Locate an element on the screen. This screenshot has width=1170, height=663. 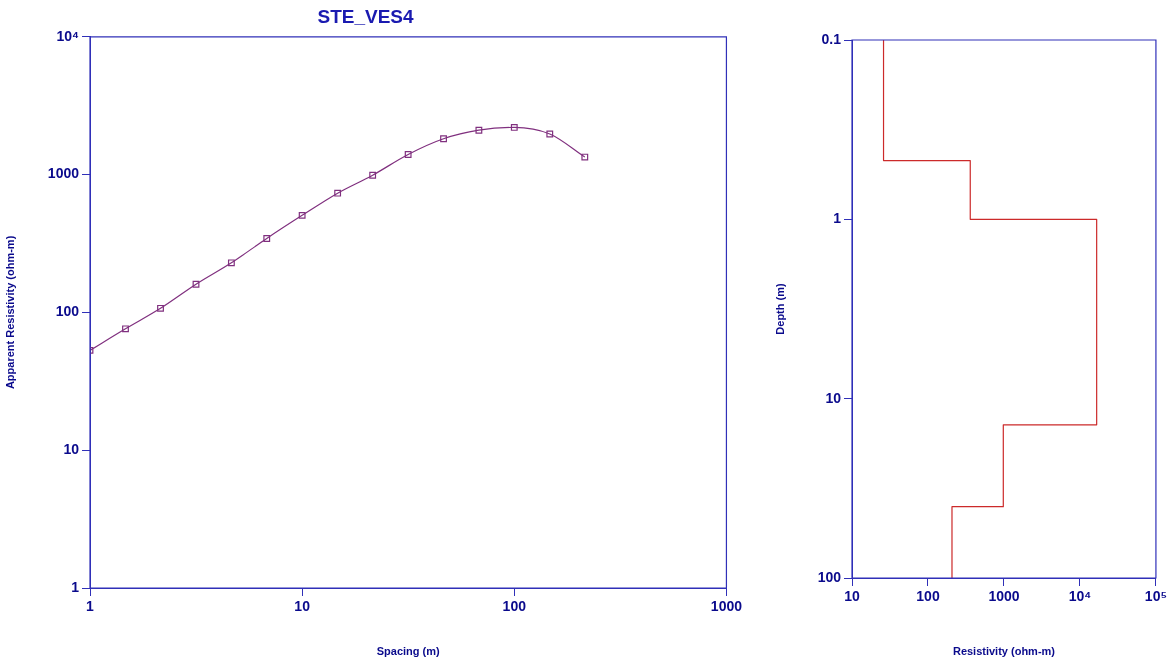
x-tick-label: 10⁴ is located at coordinates (1080, 596).